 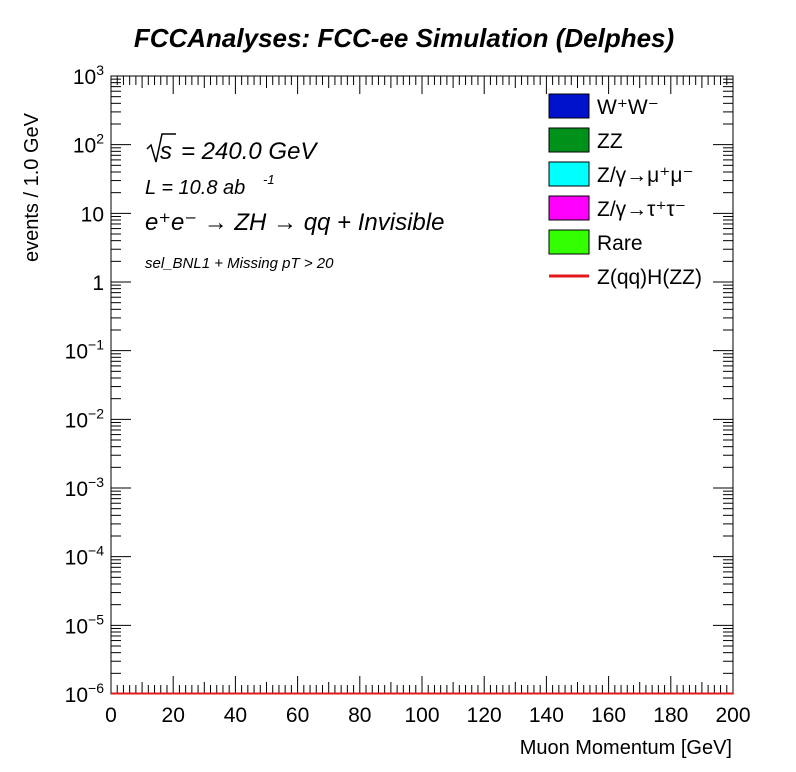 What do you see at coordinates (85, 624) in the screenshot?
I see `y-tick-label: 10⁻⁵` at bounding box center [85, 624].